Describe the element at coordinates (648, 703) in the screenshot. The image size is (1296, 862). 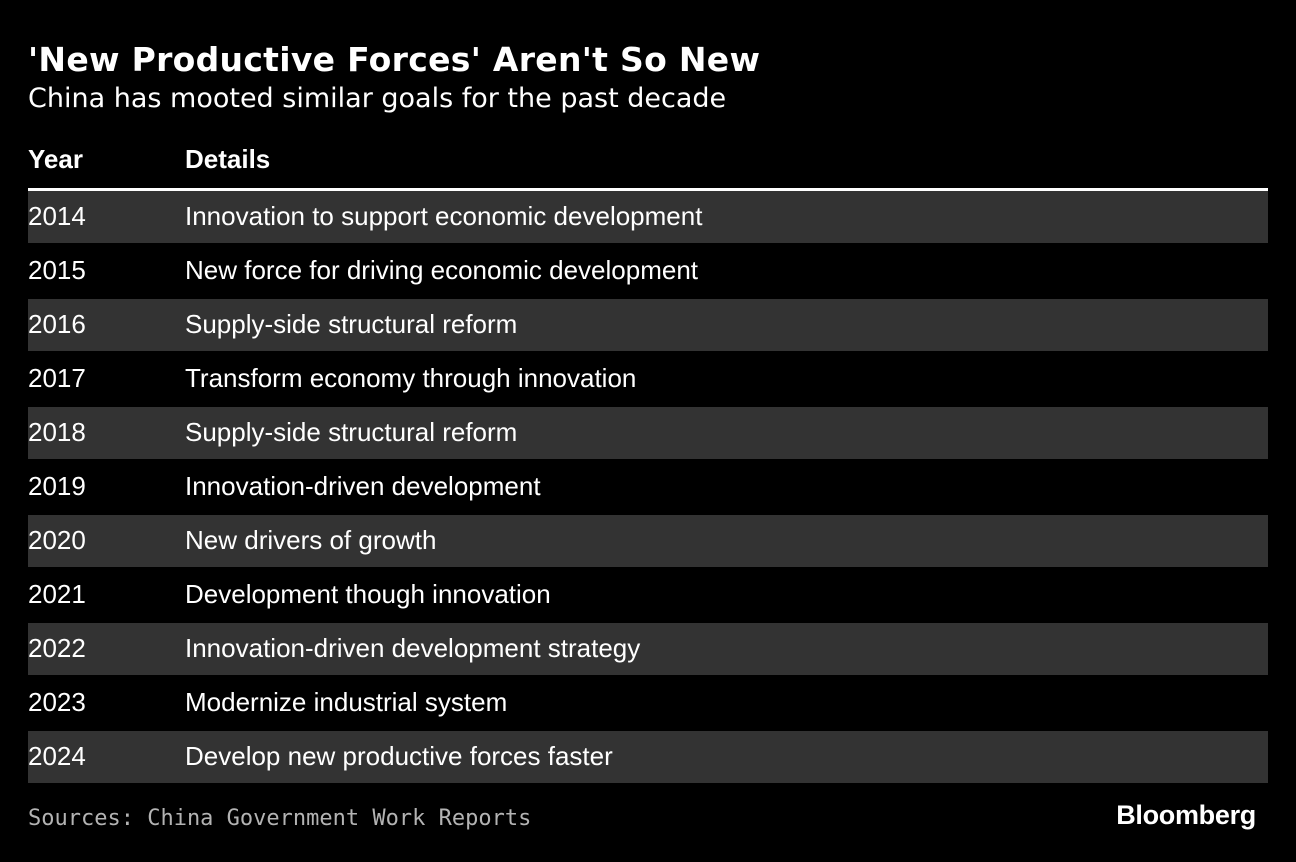
I see `table-row: 2023 Modernize industrial system` at that location.